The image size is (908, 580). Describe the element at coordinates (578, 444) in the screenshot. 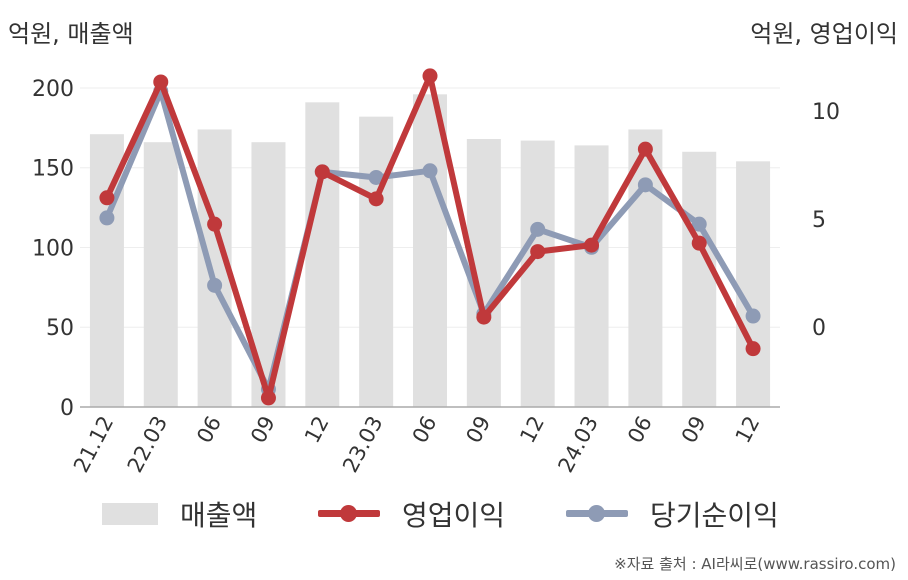

I see `x-tick-label: 24.03` at that location.